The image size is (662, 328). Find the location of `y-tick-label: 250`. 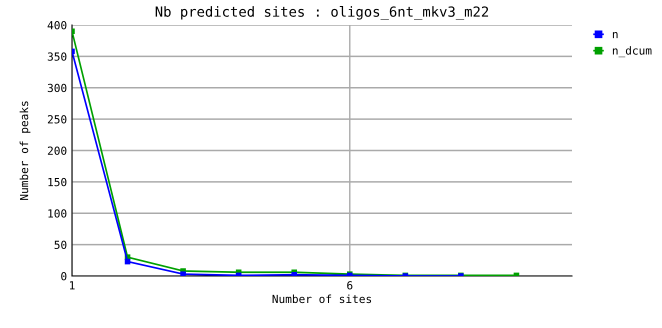

y-tick-label: 250 is located at coordinates (57, 119).